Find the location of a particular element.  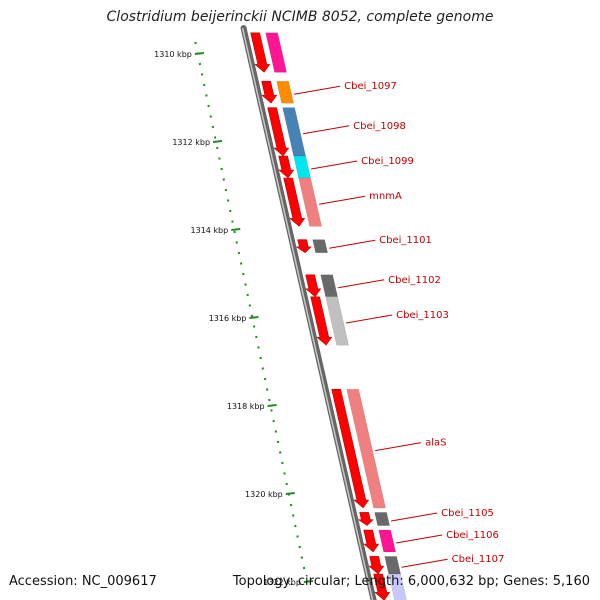

accession-text: Accession: NC_009617 is located at coordinates (83, 581).